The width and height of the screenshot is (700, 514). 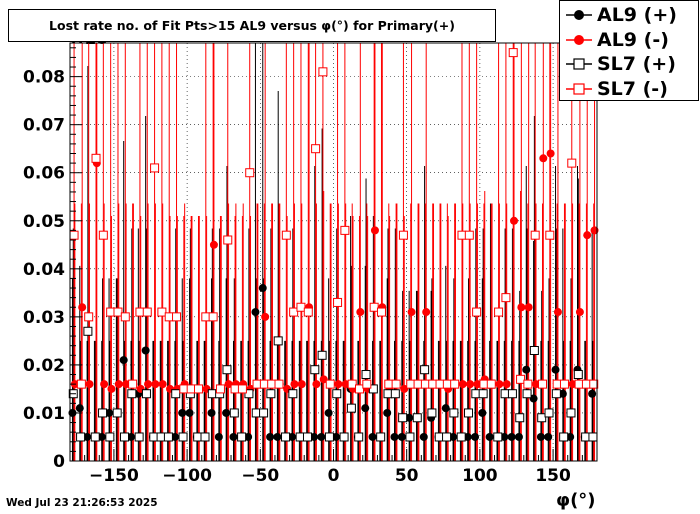 What do you see at coordinates (637, 15) in the screenshot?
I see `legend-label: AL9 (+)` at bounding box center [637, 15].